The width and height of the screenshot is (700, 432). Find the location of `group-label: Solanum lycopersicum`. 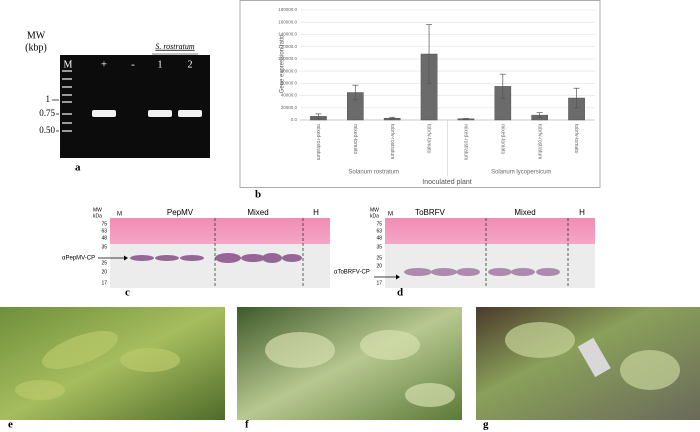

group-label: Solanum lycopersicum is located at coordinates (521, 173).